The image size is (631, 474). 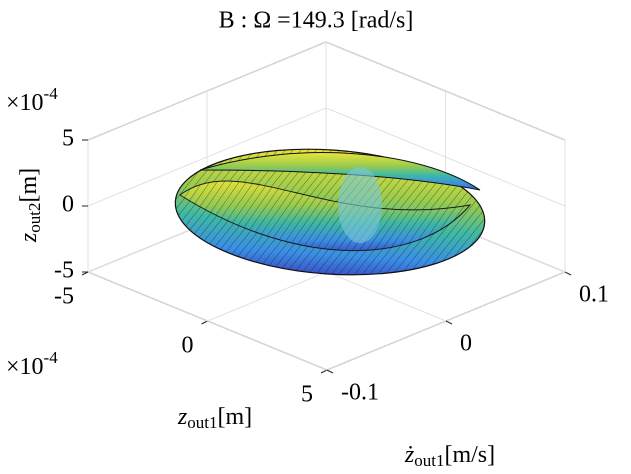 I want to click on z-exponent: ×10⁻⁴, so click(x=32, y=100).